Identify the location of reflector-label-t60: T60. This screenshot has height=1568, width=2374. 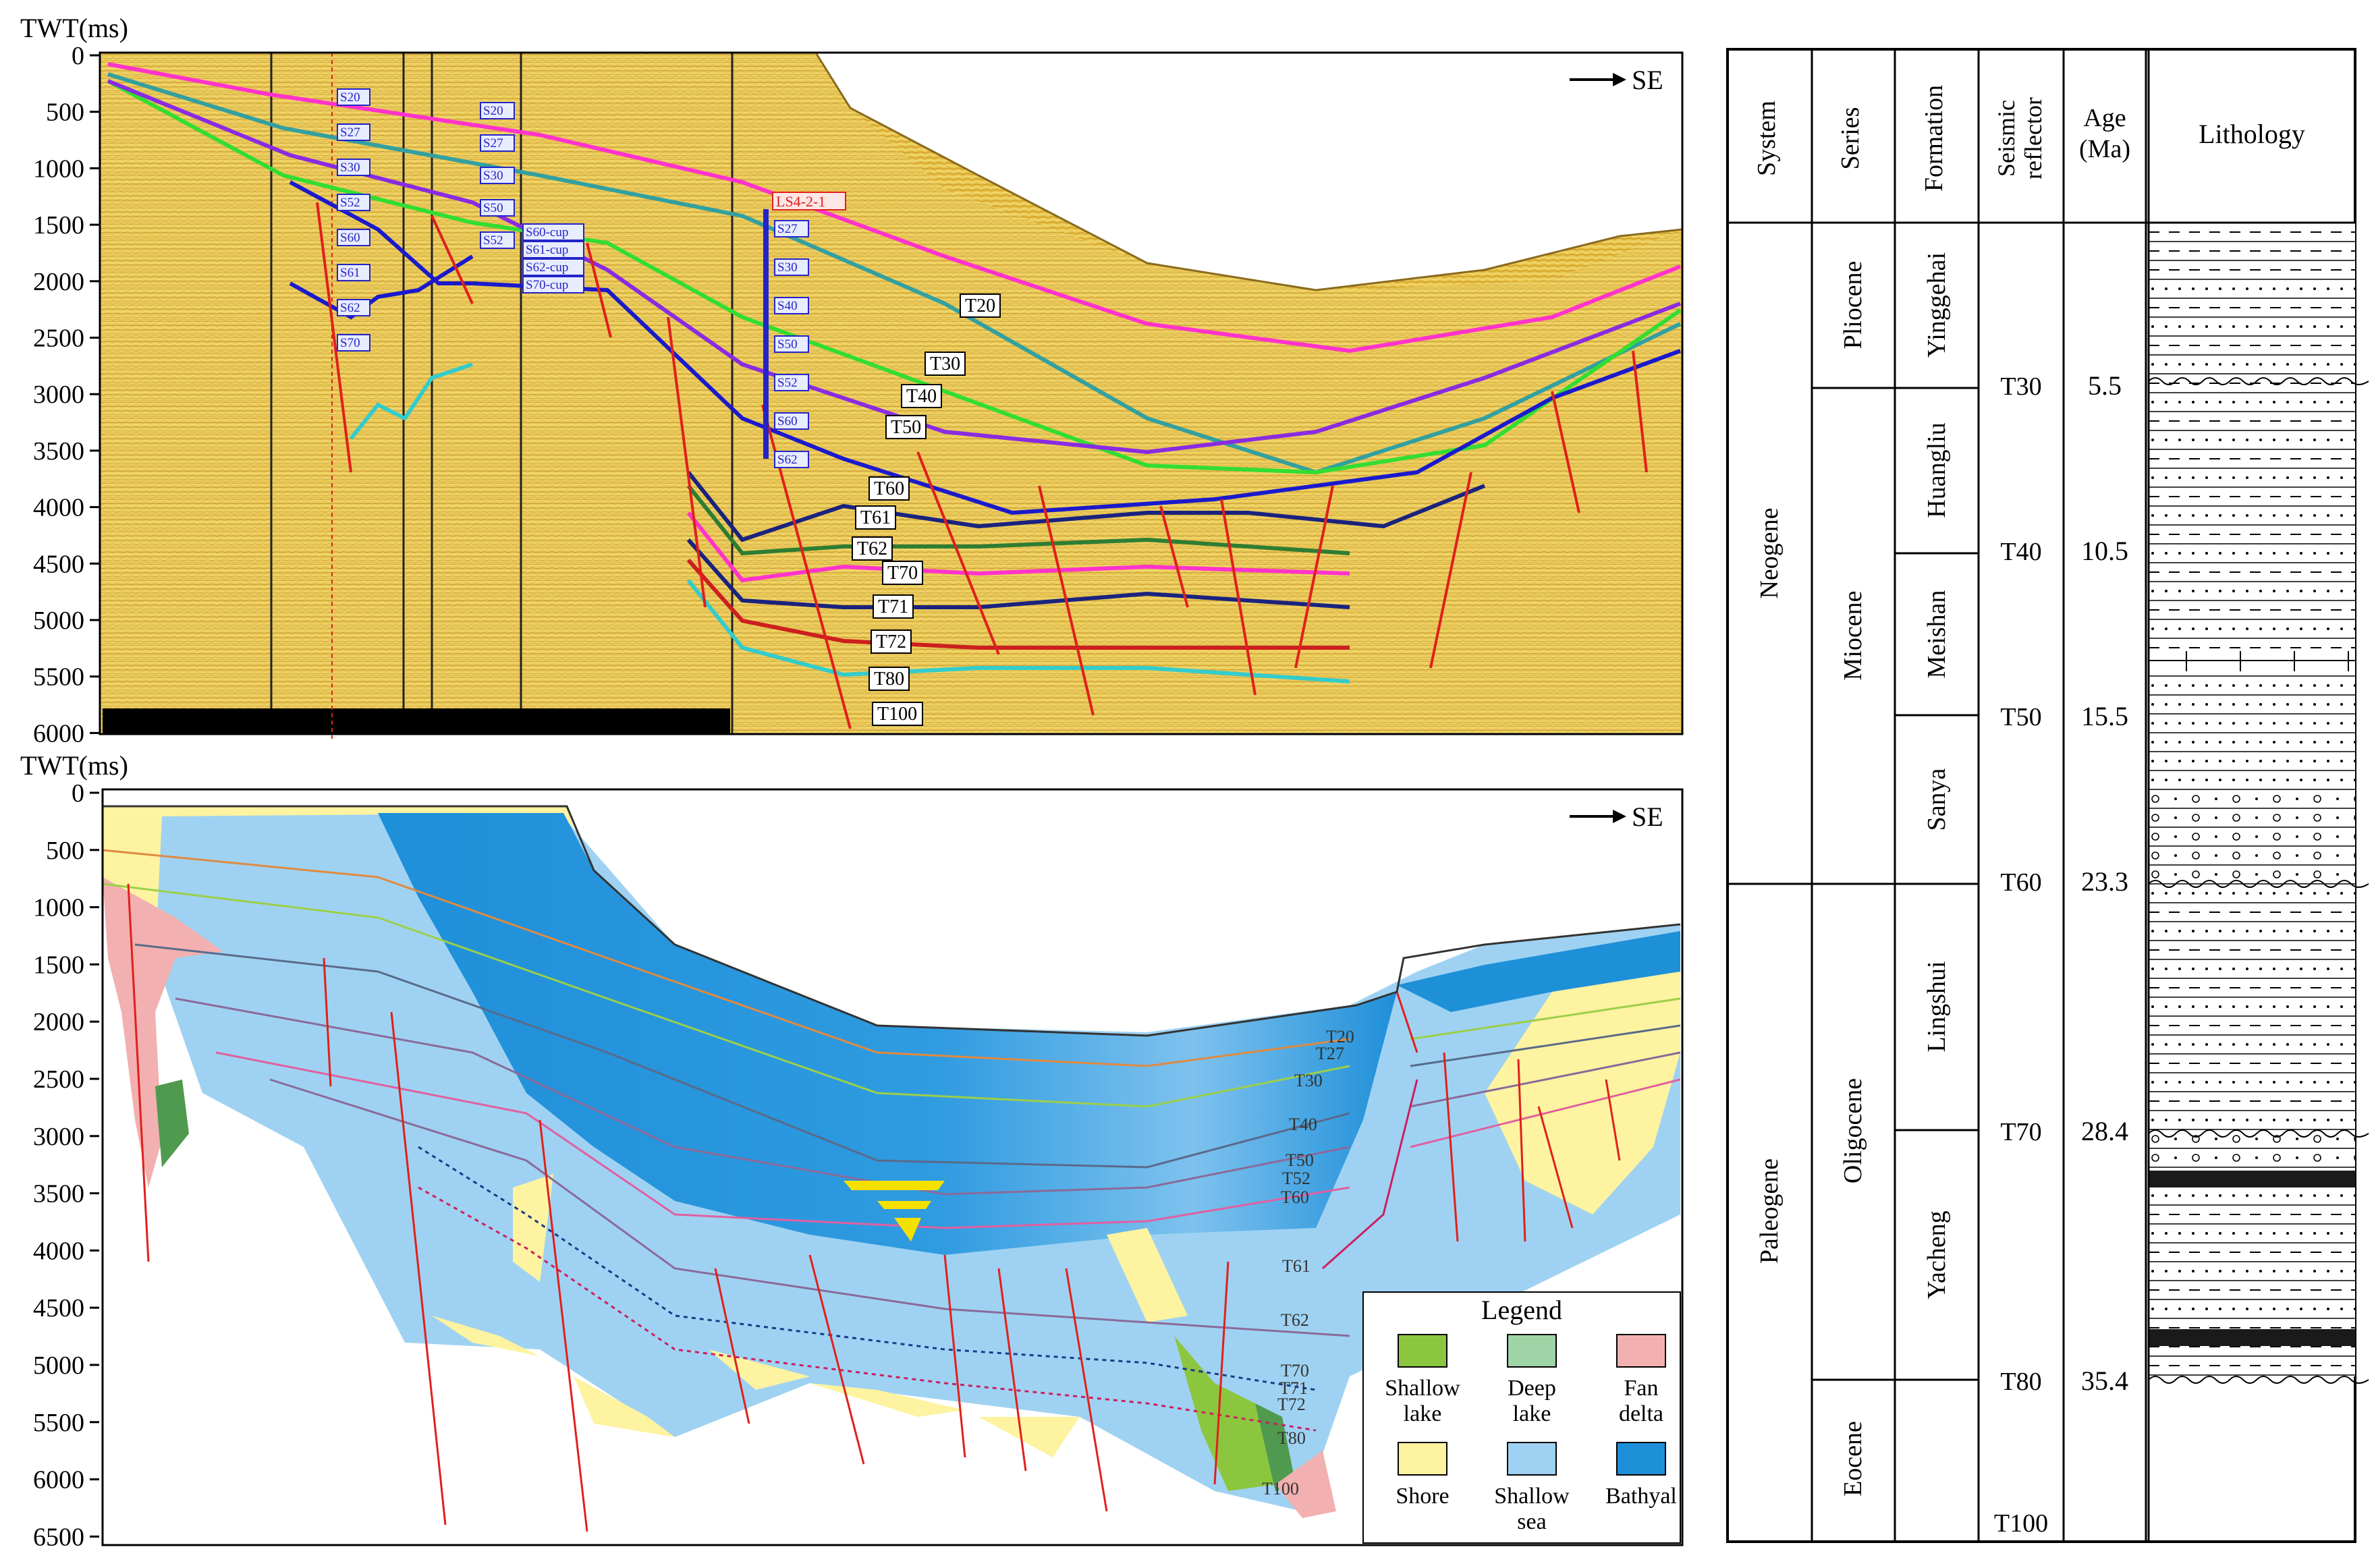
(889, 488).